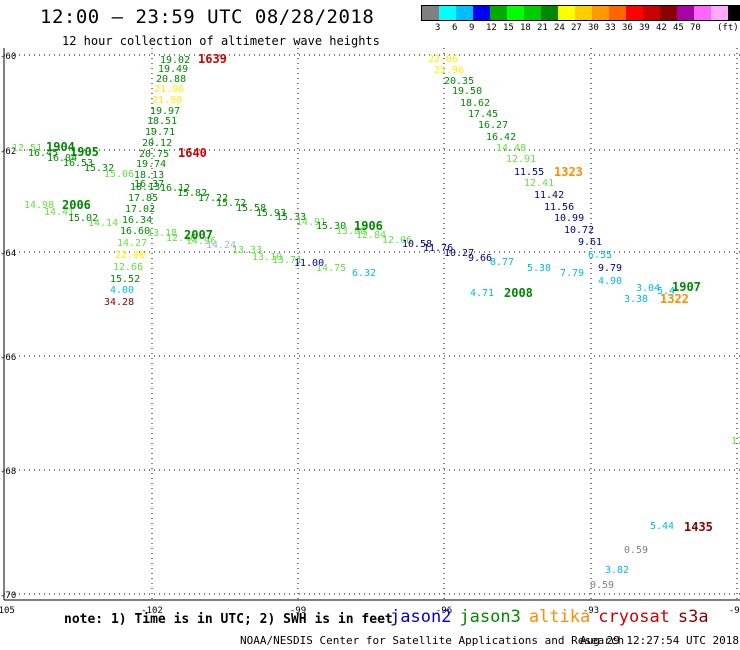 The width and height of the screenshot is (740, 650). Describe the element at coordinates (559, 28) in the screenshot. I see `legend-label: 24` at that location.